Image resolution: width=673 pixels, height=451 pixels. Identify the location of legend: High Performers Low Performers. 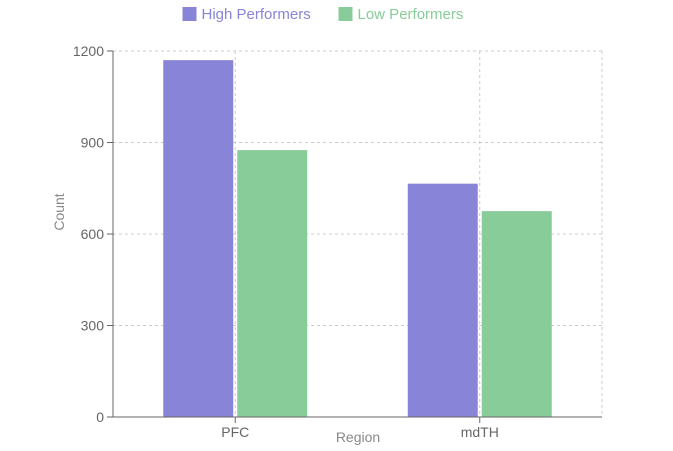
(323, 14).